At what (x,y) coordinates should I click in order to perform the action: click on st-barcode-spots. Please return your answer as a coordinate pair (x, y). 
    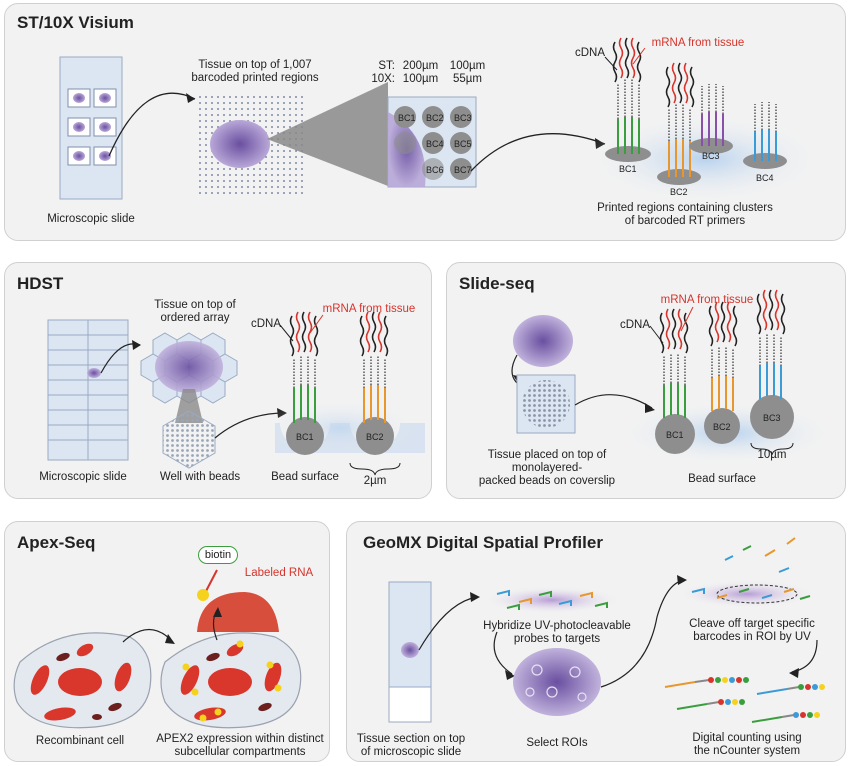
    Looking at the image, I should click on (433, 143).